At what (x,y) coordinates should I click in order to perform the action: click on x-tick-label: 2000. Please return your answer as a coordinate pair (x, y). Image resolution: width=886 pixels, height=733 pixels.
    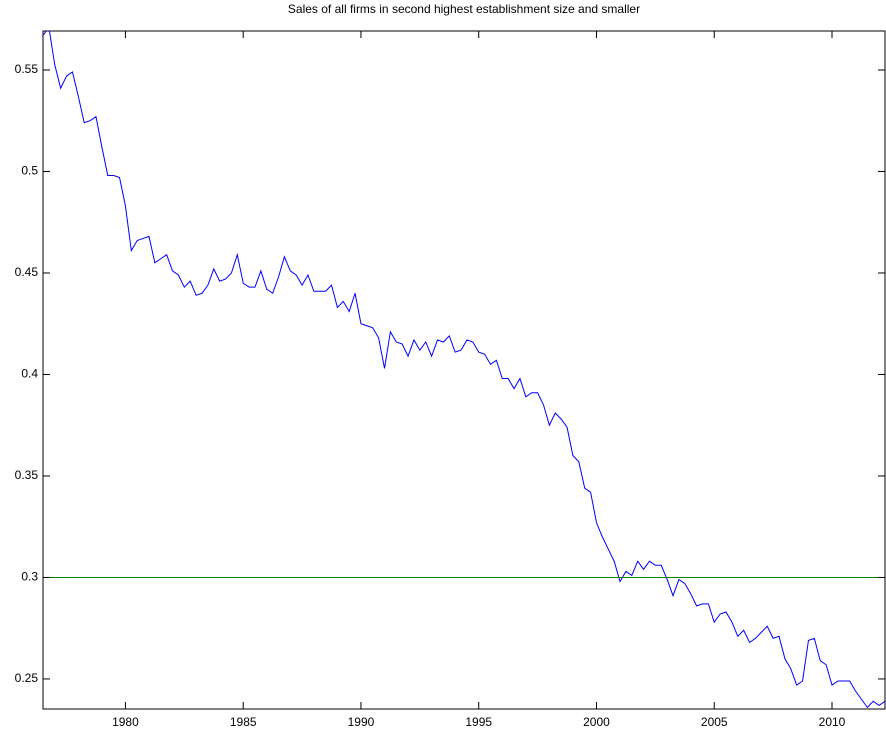
    Looking at the image, I should click on (596, 722).